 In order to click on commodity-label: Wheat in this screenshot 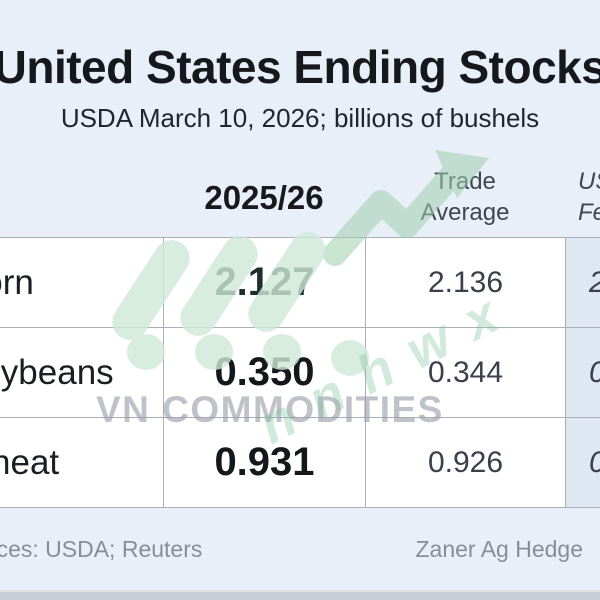, I will do `click(81, 462)`.